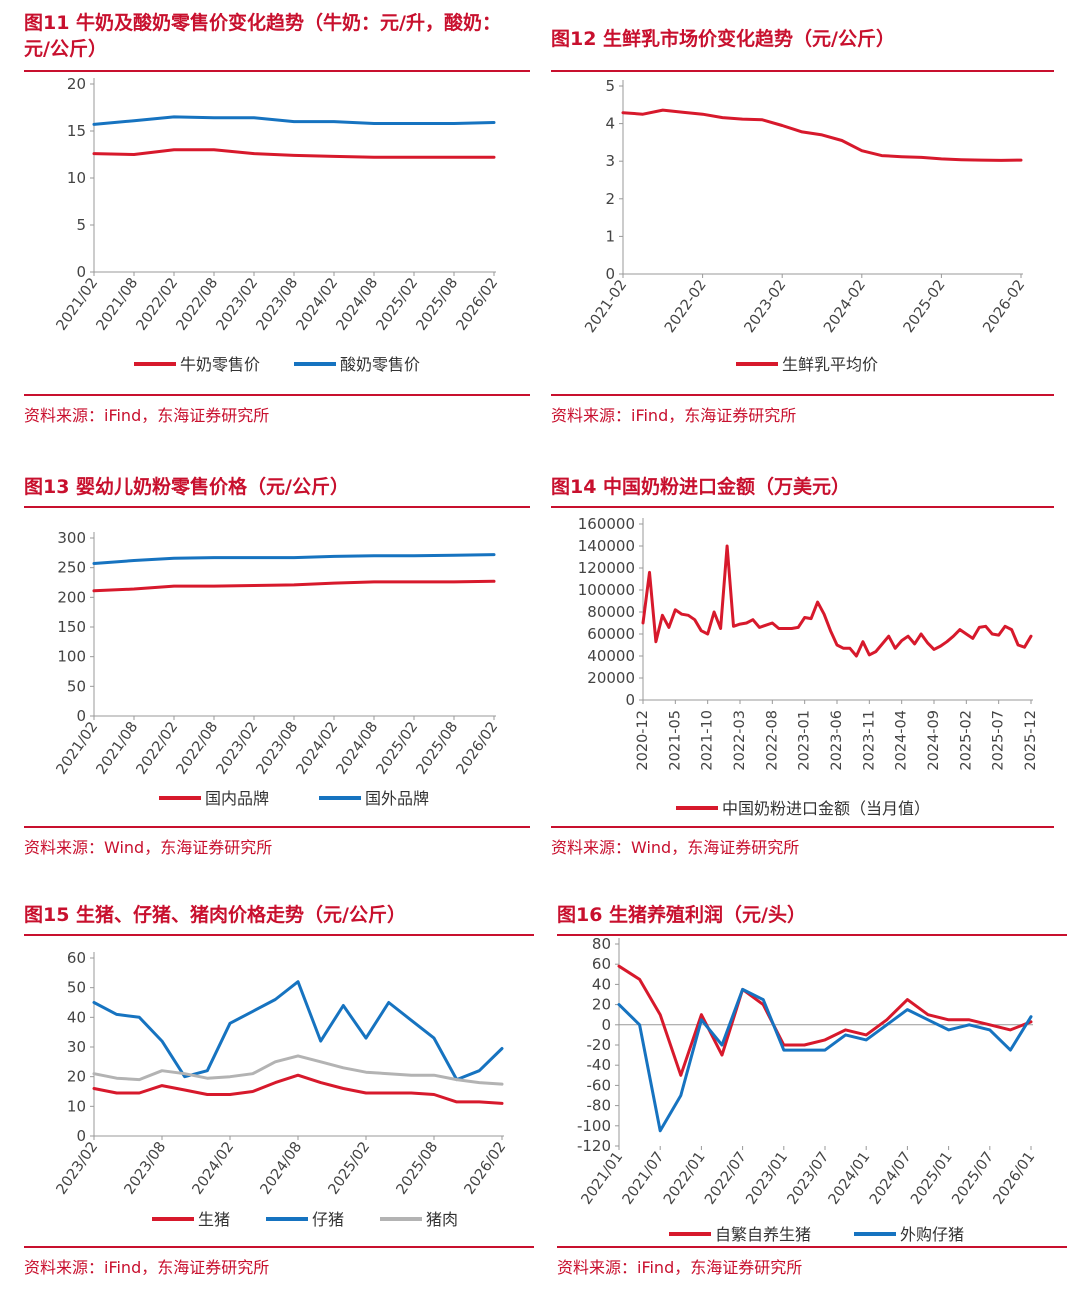 Image resolution: width=1080 pixels, height=1289 pixels. Describe the element at coordinates (350, 1168) in the screenshot. I see `x-tick-label: 2025/02` at that location.